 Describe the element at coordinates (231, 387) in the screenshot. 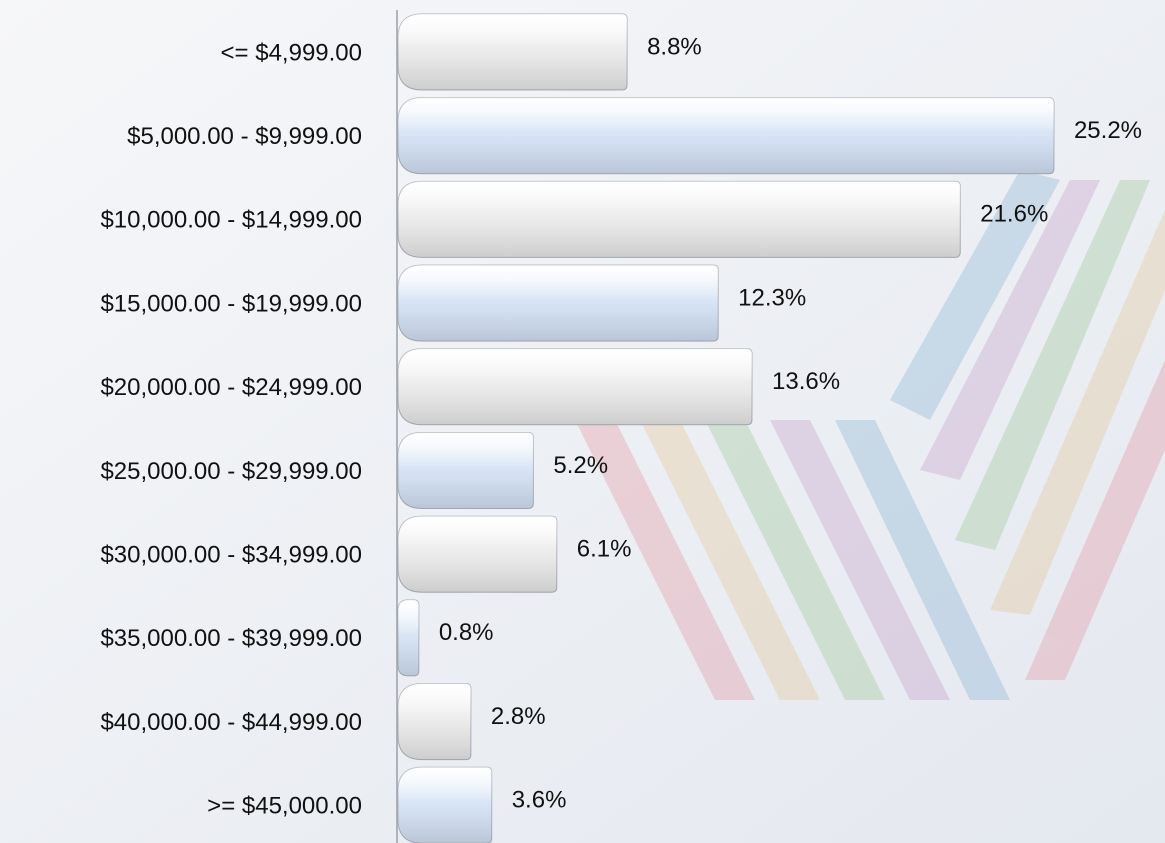

I see `category-label: $20,000.00 - $24,999.00` at that location.